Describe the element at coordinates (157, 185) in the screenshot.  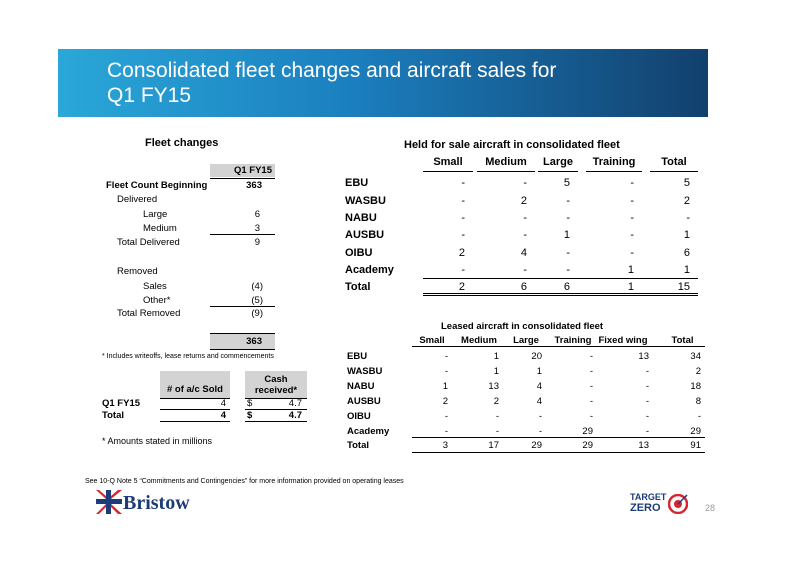
I see `fleet-beginning-label: Fleet Count Beginning` at that location.